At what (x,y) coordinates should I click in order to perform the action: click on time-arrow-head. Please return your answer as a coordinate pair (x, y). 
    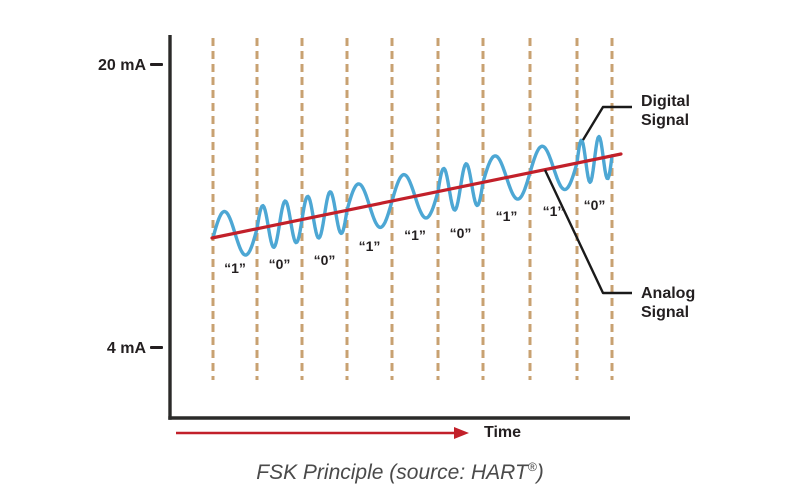
    Looking at the image, I should click on (461, 433).